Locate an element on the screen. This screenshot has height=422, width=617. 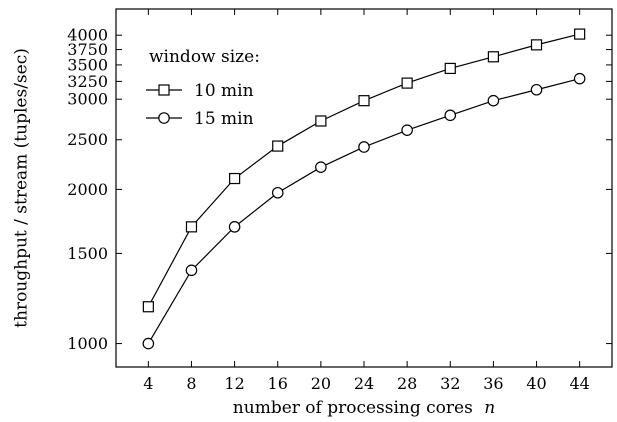
x-tick-label: 28 is located at coordinates (407, 383).